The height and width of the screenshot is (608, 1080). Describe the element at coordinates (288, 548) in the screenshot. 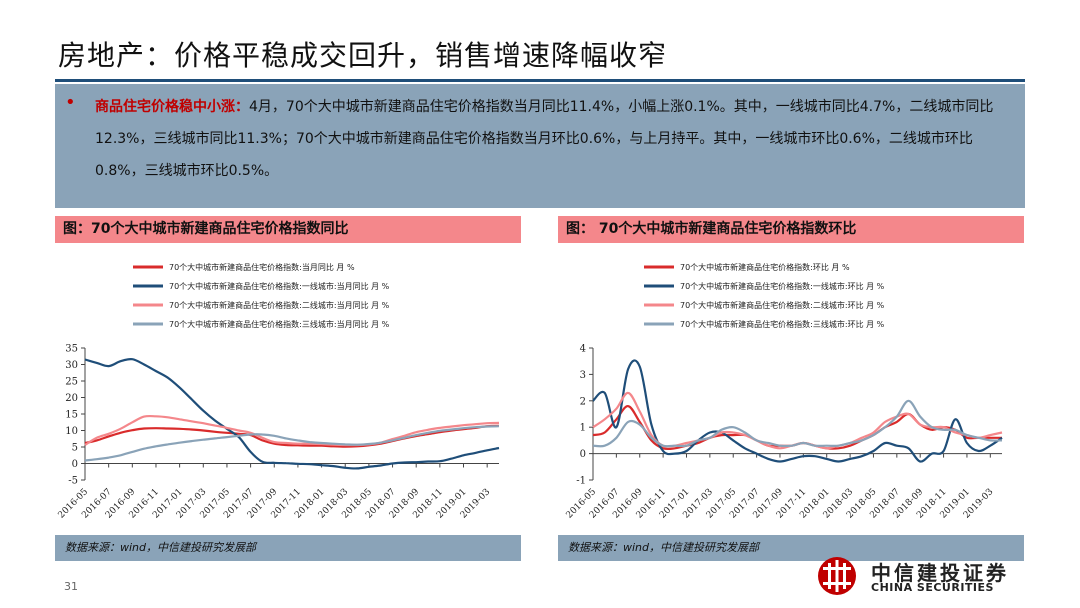

I see `left-source-bar: 数据来源：wind，中信建投研究发展部` at that location.